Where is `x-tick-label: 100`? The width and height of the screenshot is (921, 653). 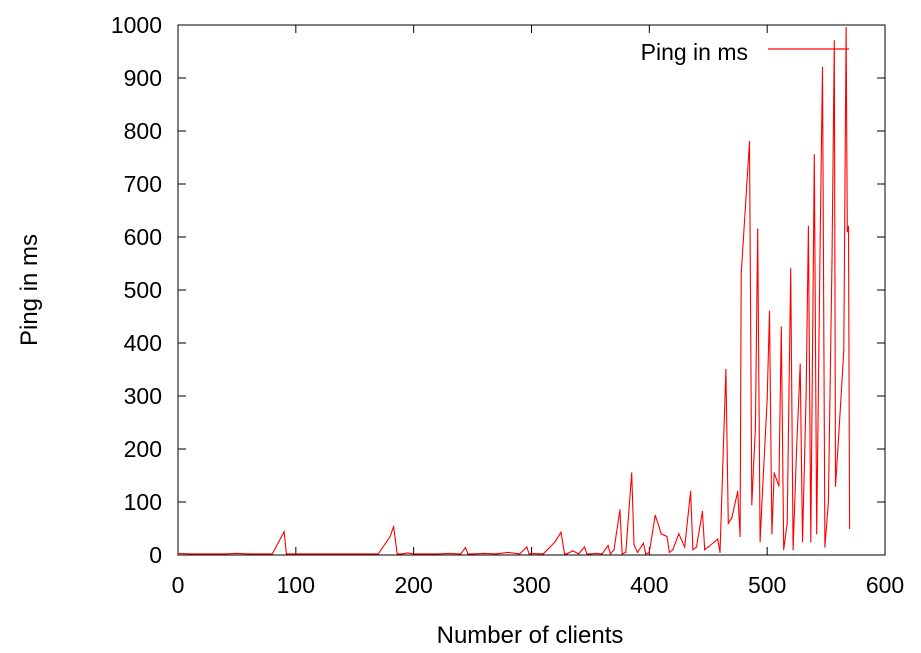
x-tick-label: 100 is located at coordinates (296, 585).